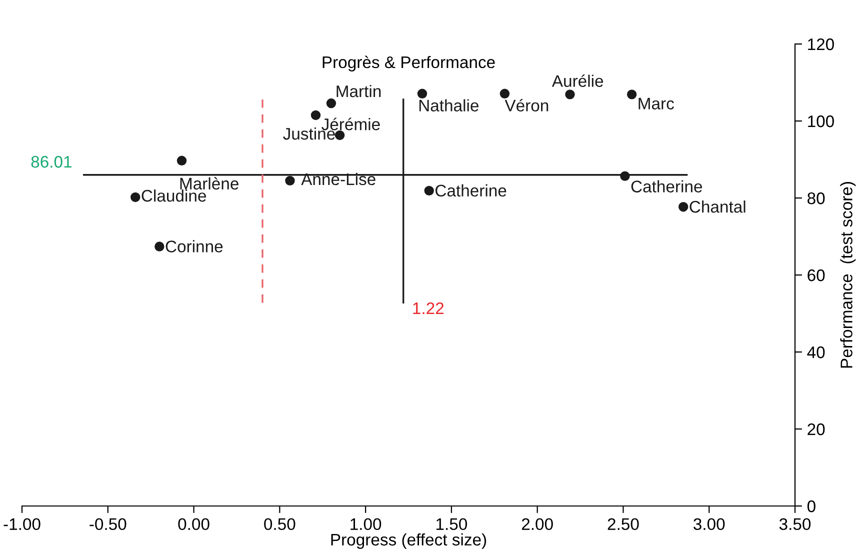 Image resolution: width=859 pixels, height=556 pixels. What do you see at coordinates (816, 275) in the screenshot?
I see `y-tick-label: 60` at bounding box center [816, 275].